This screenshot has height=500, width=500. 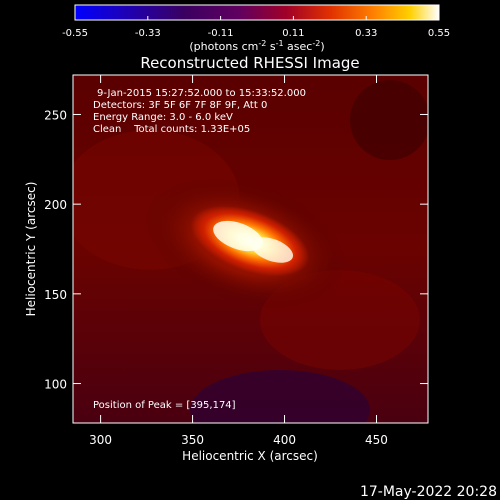 I want to click on colorbar-gradient, so click(x=257, y=12).